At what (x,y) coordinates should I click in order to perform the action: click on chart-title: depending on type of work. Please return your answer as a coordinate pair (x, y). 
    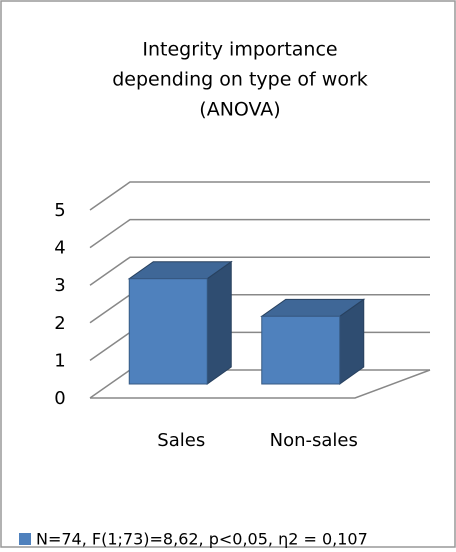
    Looking at the image, I should click on (240, 80).